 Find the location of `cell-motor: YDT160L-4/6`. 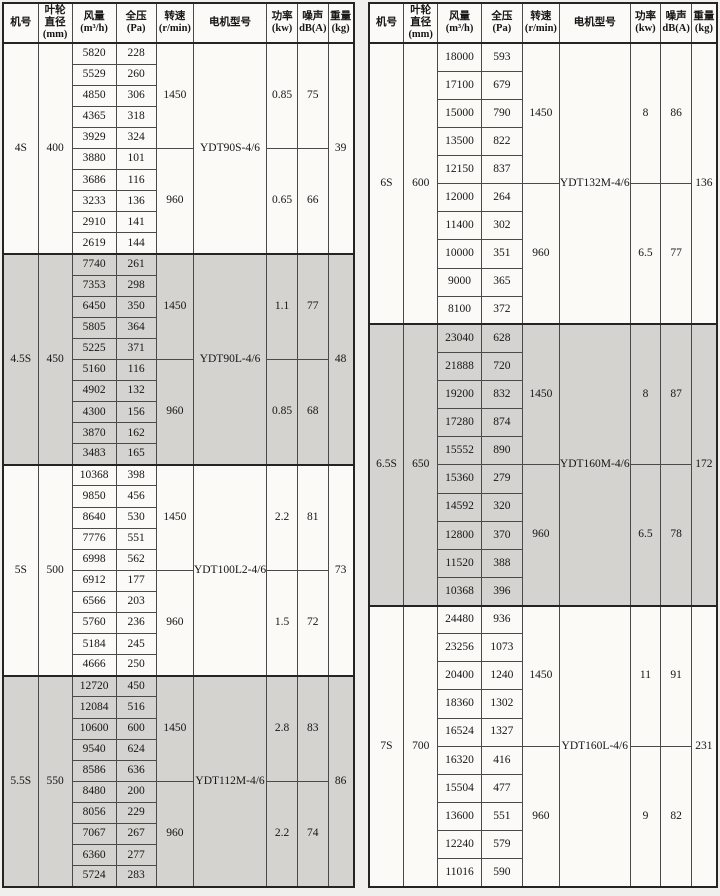

cell-motor: YDT160L-4/6 is located at coordinates (594, 746).